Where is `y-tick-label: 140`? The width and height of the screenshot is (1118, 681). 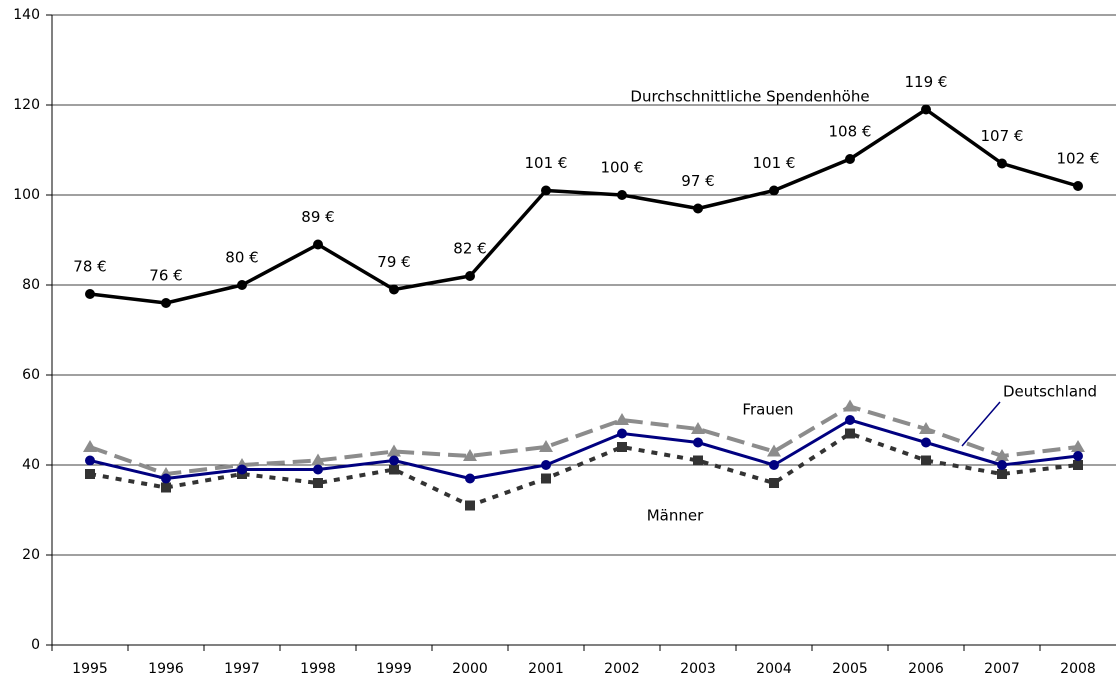 y-tick-label: 140 is located at coordinates (26, 15).